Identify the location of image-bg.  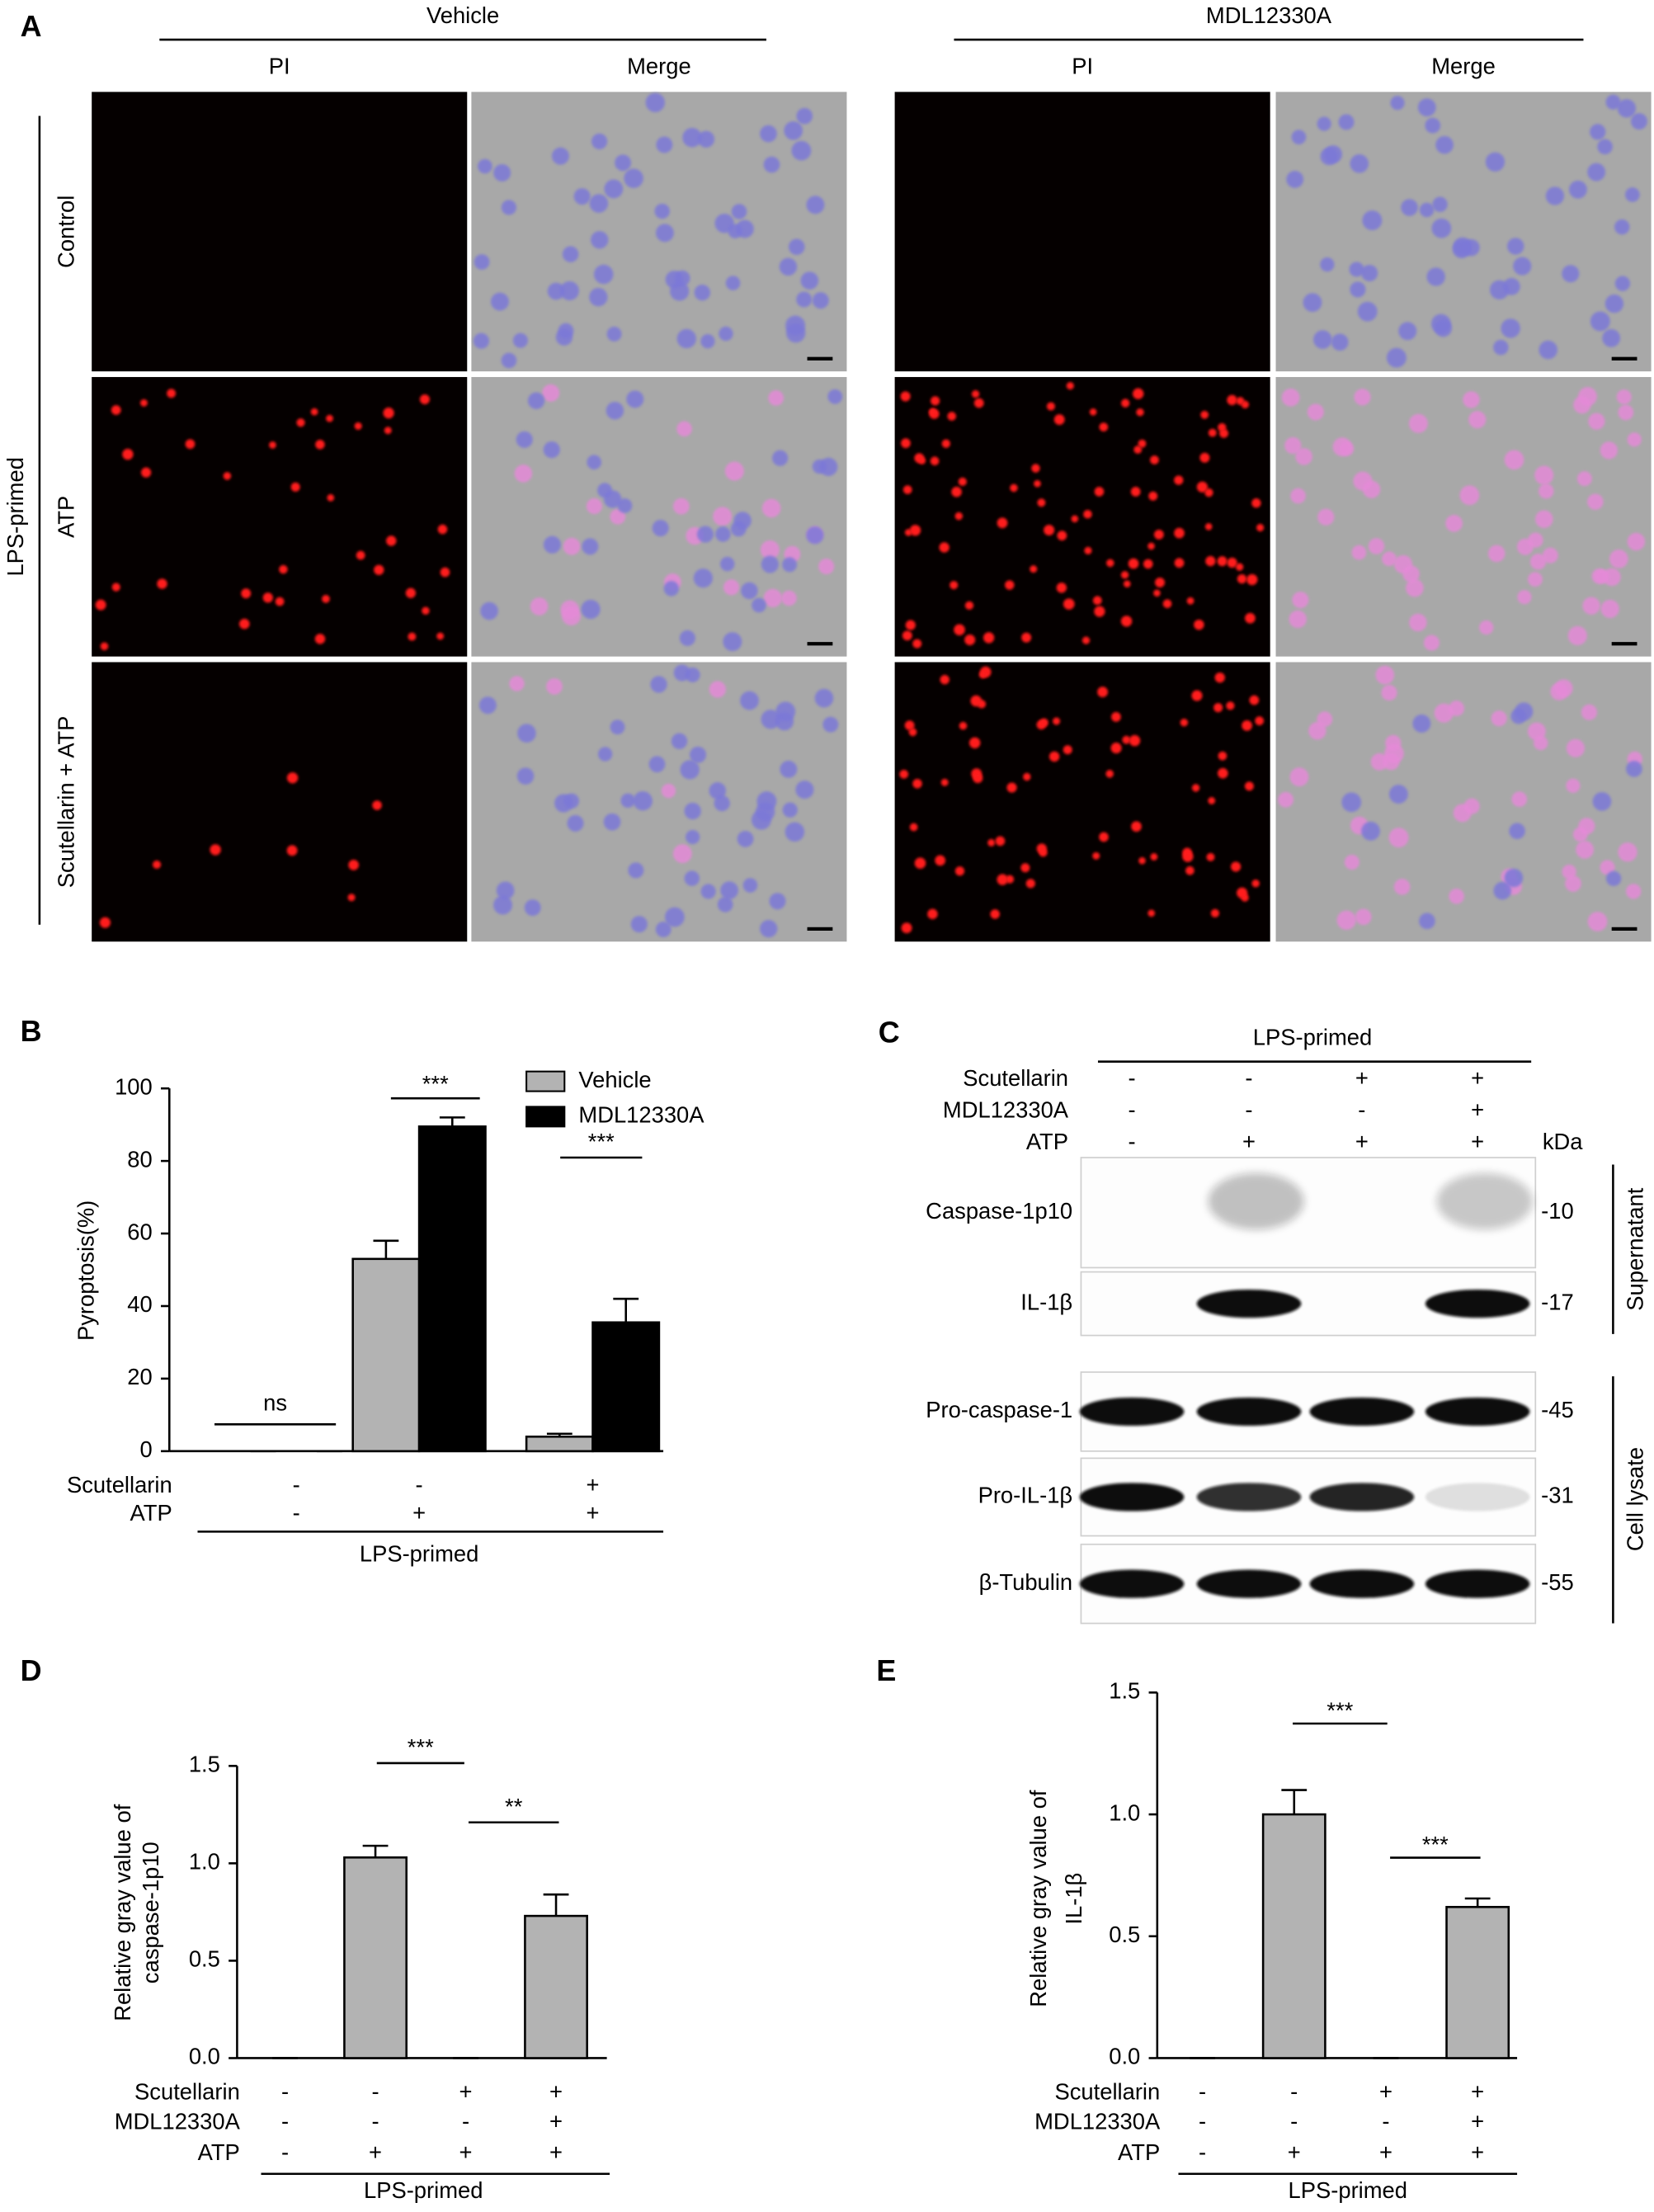
(659, 516).